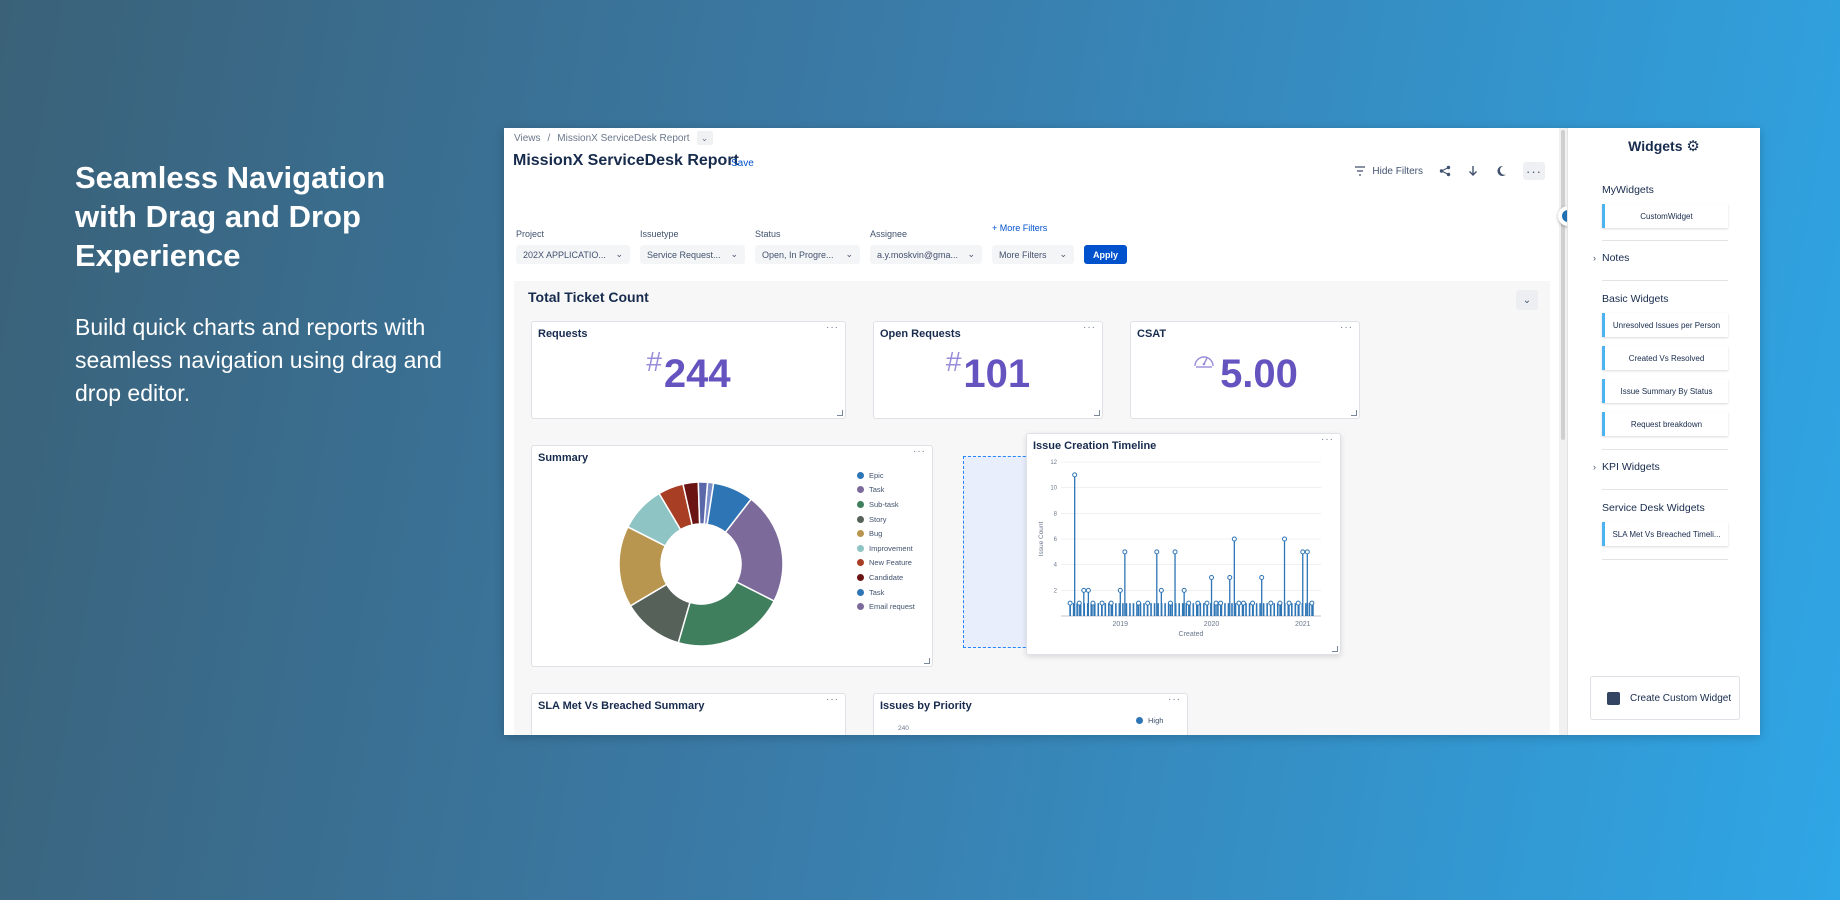  I want to click on open-requests-card: Open Requests ··· #101, so click(988, 370).